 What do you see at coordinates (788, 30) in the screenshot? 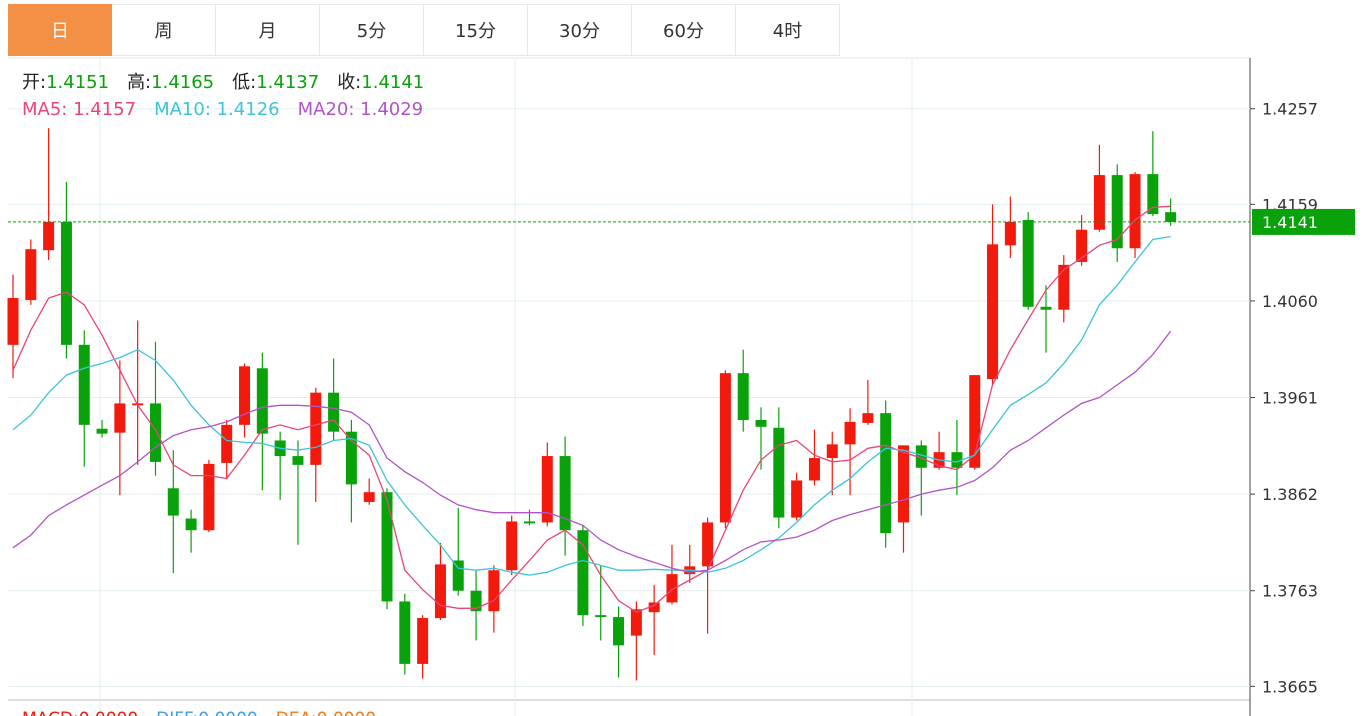
I see `period-tab: 4时` at bounding box center [788, 30].